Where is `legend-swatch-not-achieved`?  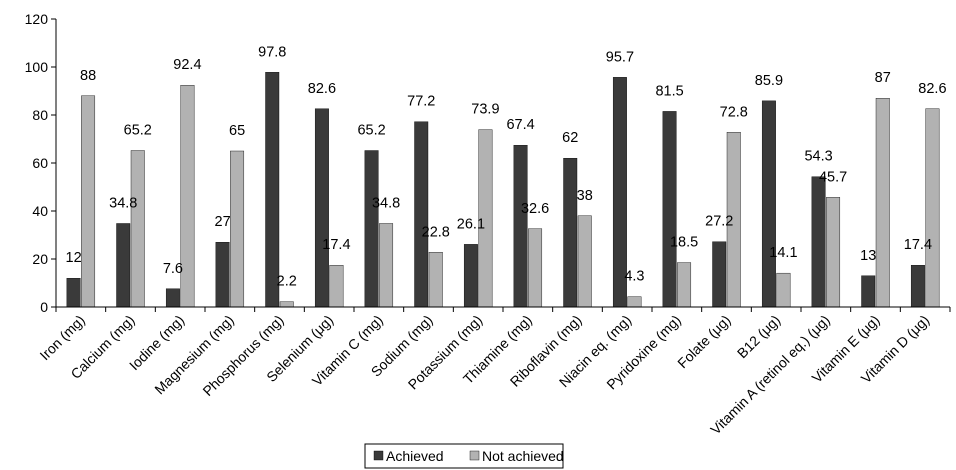 legend-swatch-not-achieved is located at coordinates (474, 455).